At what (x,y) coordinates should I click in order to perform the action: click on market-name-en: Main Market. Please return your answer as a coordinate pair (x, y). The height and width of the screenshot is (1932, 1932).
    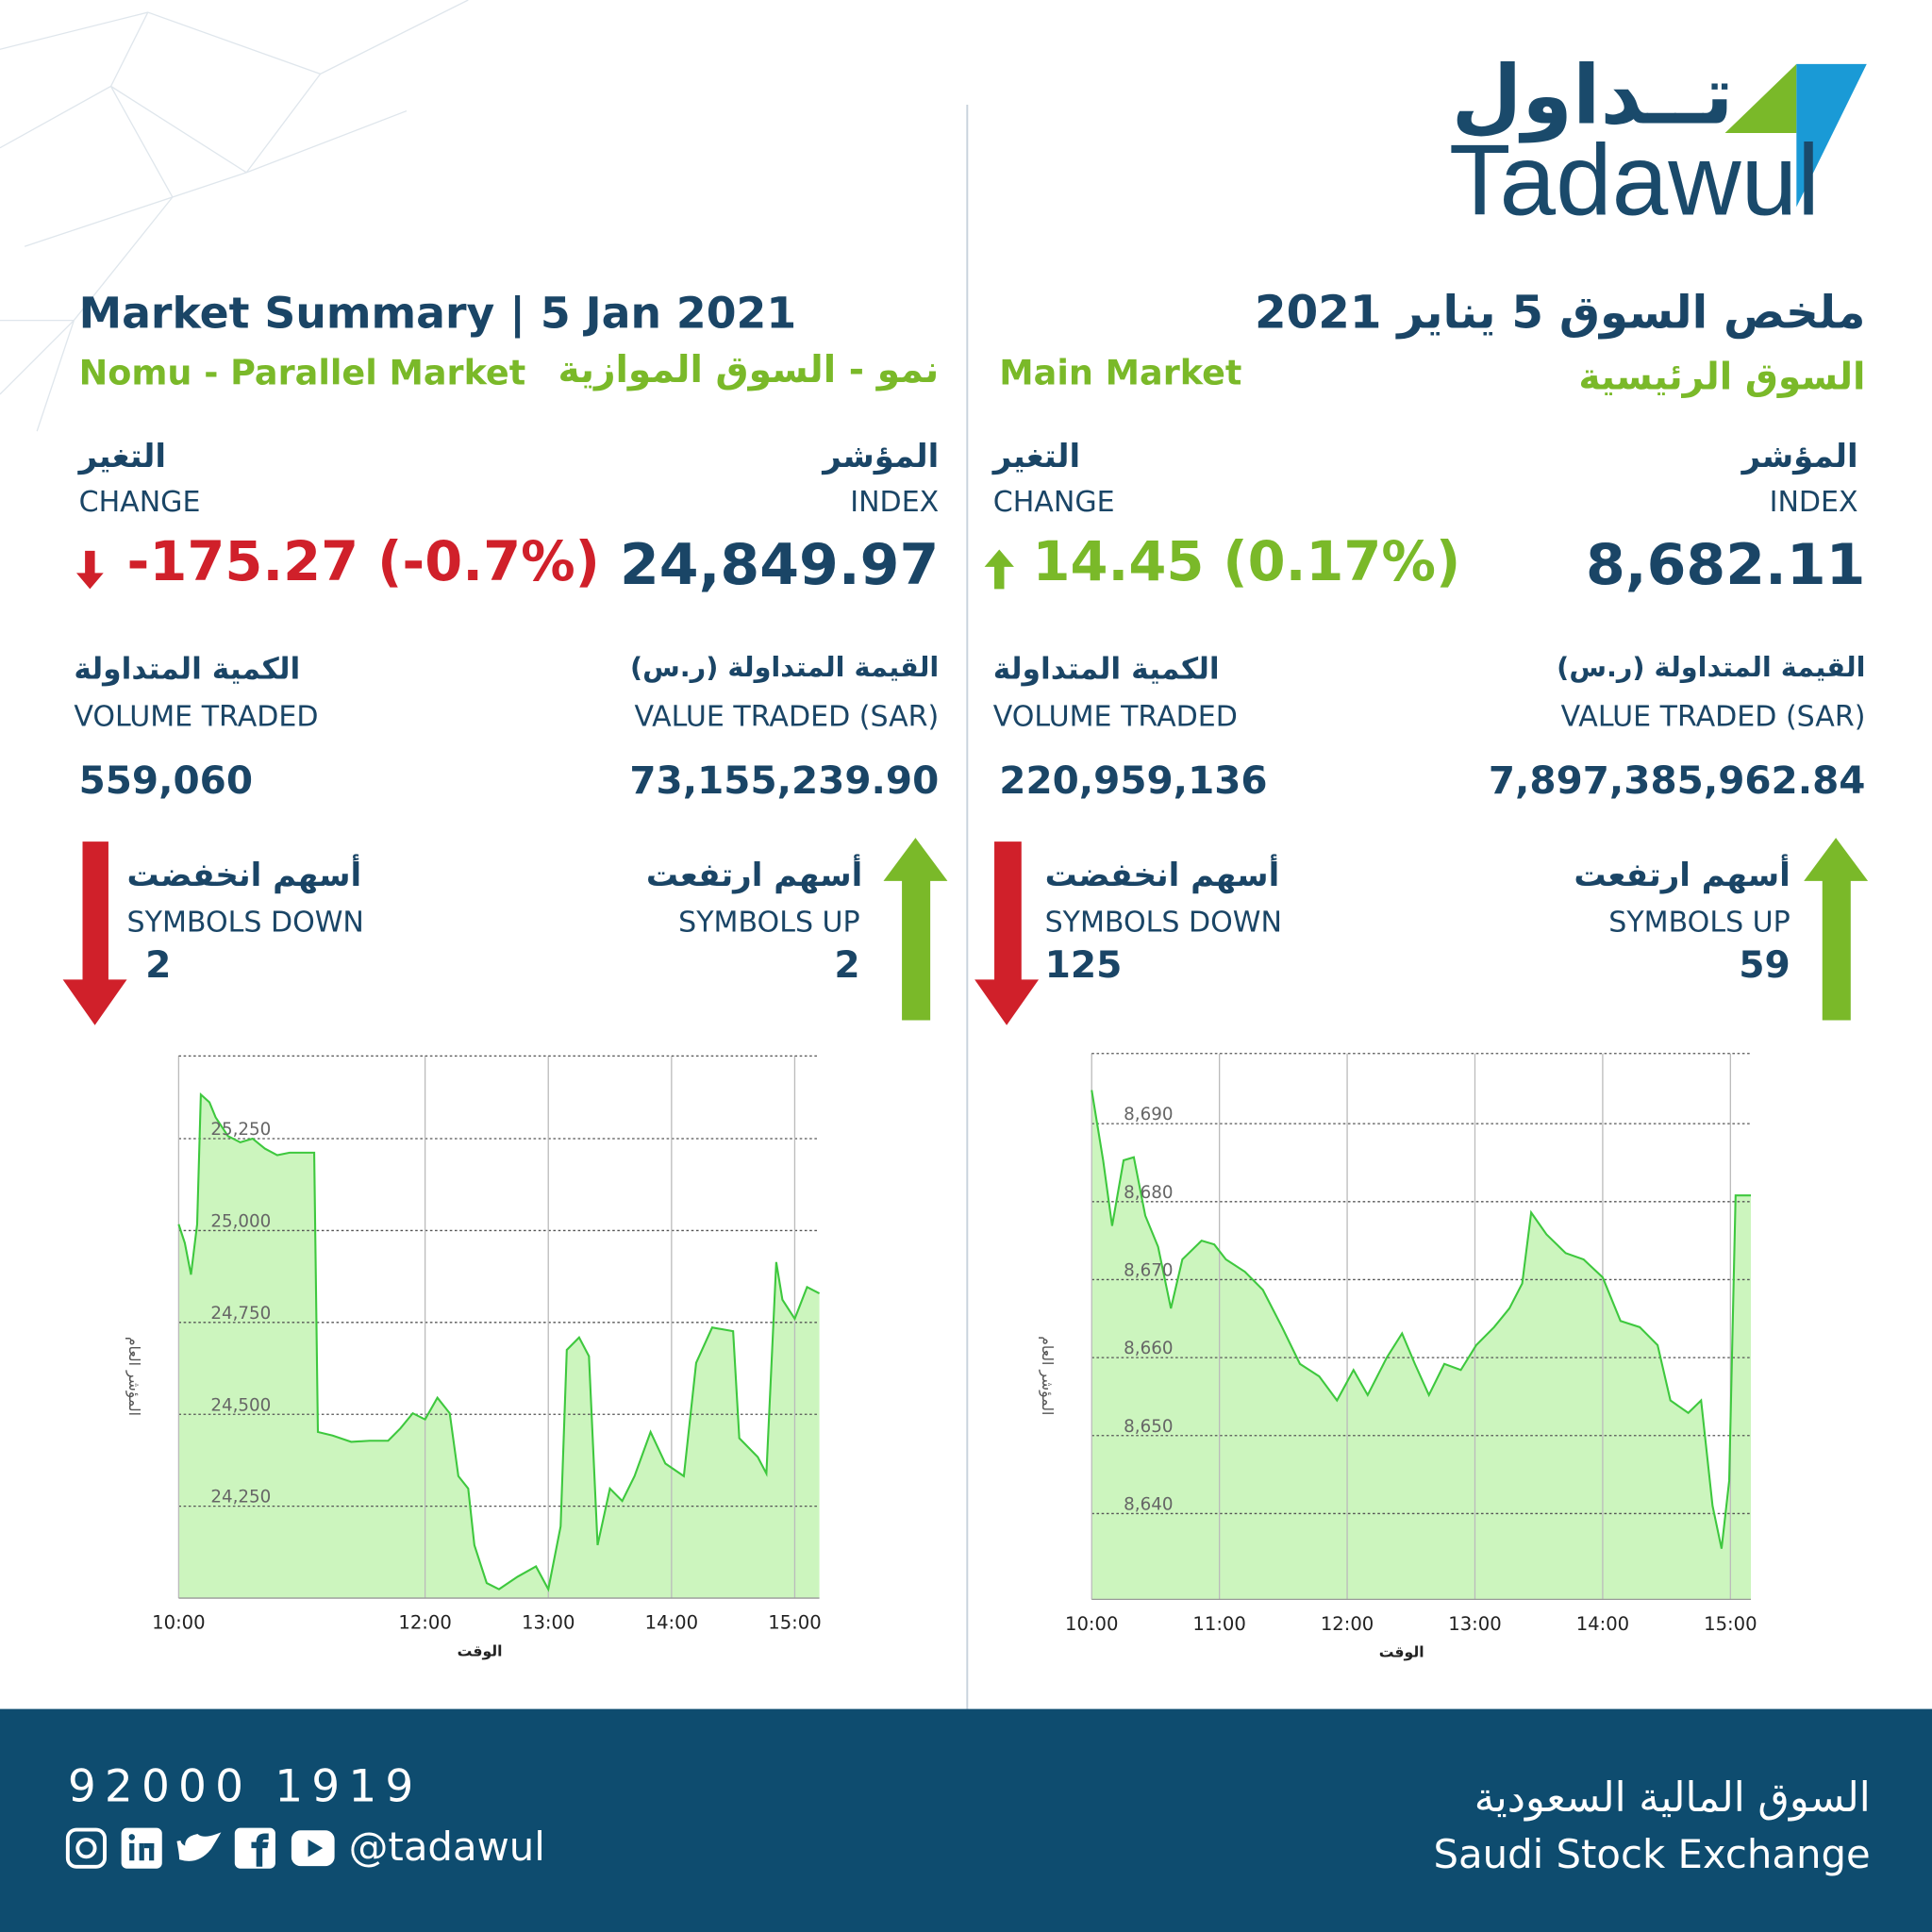
    Looking at the image, I should click on (1120, 372).